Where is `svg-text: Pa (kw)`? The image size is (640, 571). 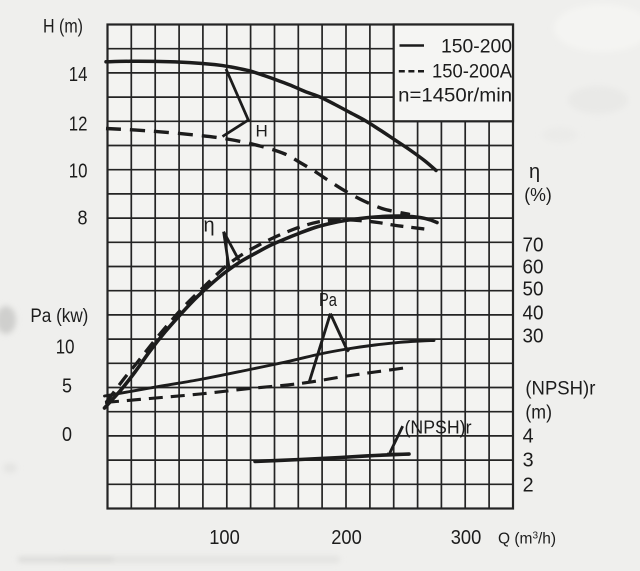 svg-text: Pa (kw) is located at coordinates (59, 316).